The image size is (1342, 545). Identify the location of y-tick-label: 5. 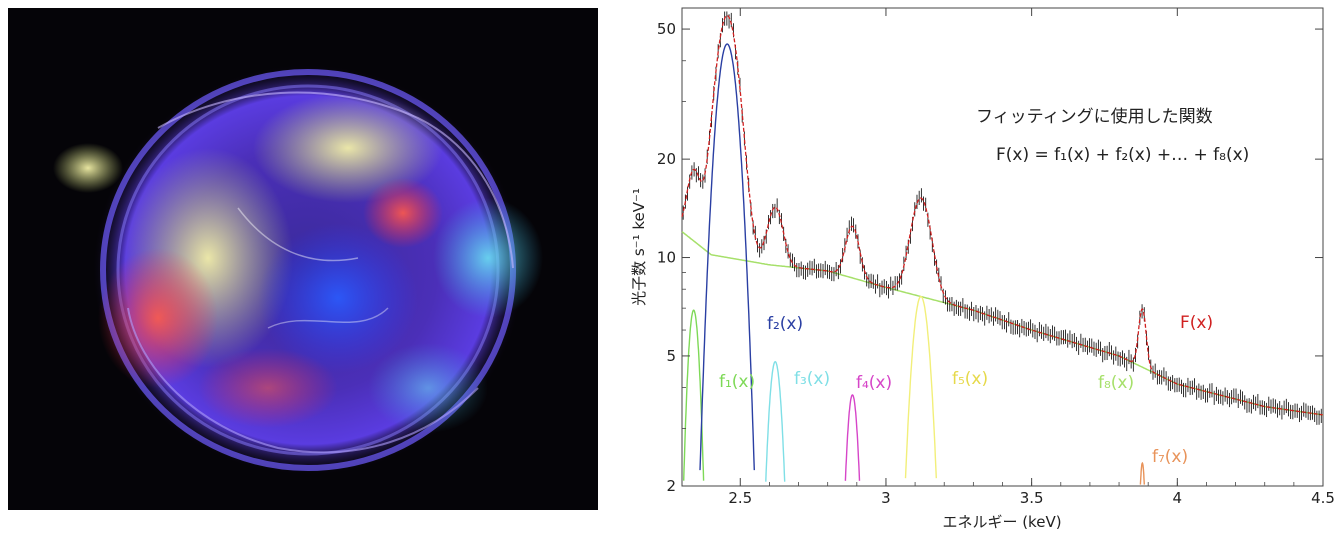
(671, 356).